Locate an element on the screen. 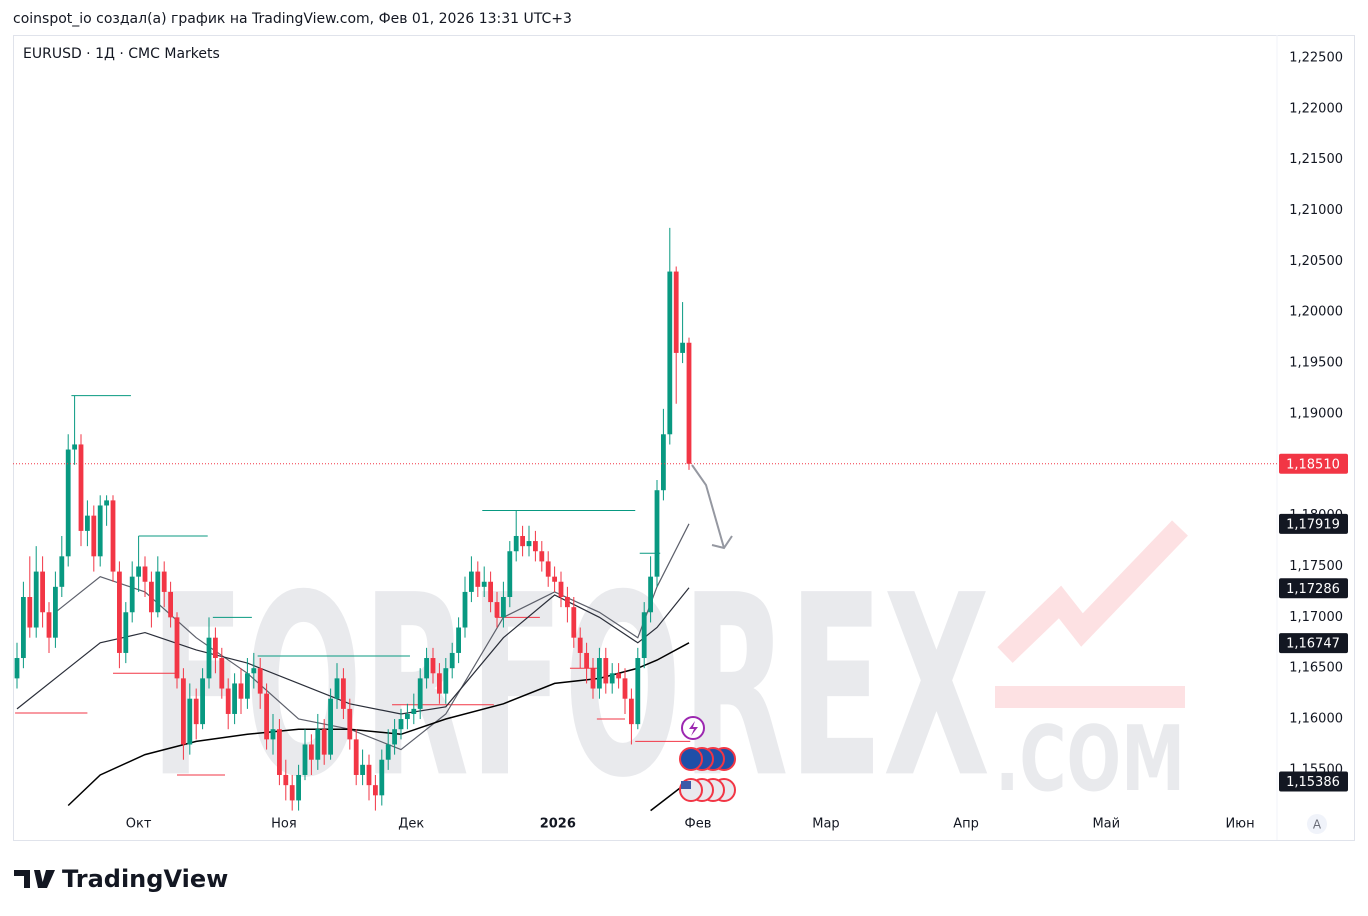 This screenshot has height=916, width=1368. price-label: 1,17919 is located at coordinates (1313, 524).